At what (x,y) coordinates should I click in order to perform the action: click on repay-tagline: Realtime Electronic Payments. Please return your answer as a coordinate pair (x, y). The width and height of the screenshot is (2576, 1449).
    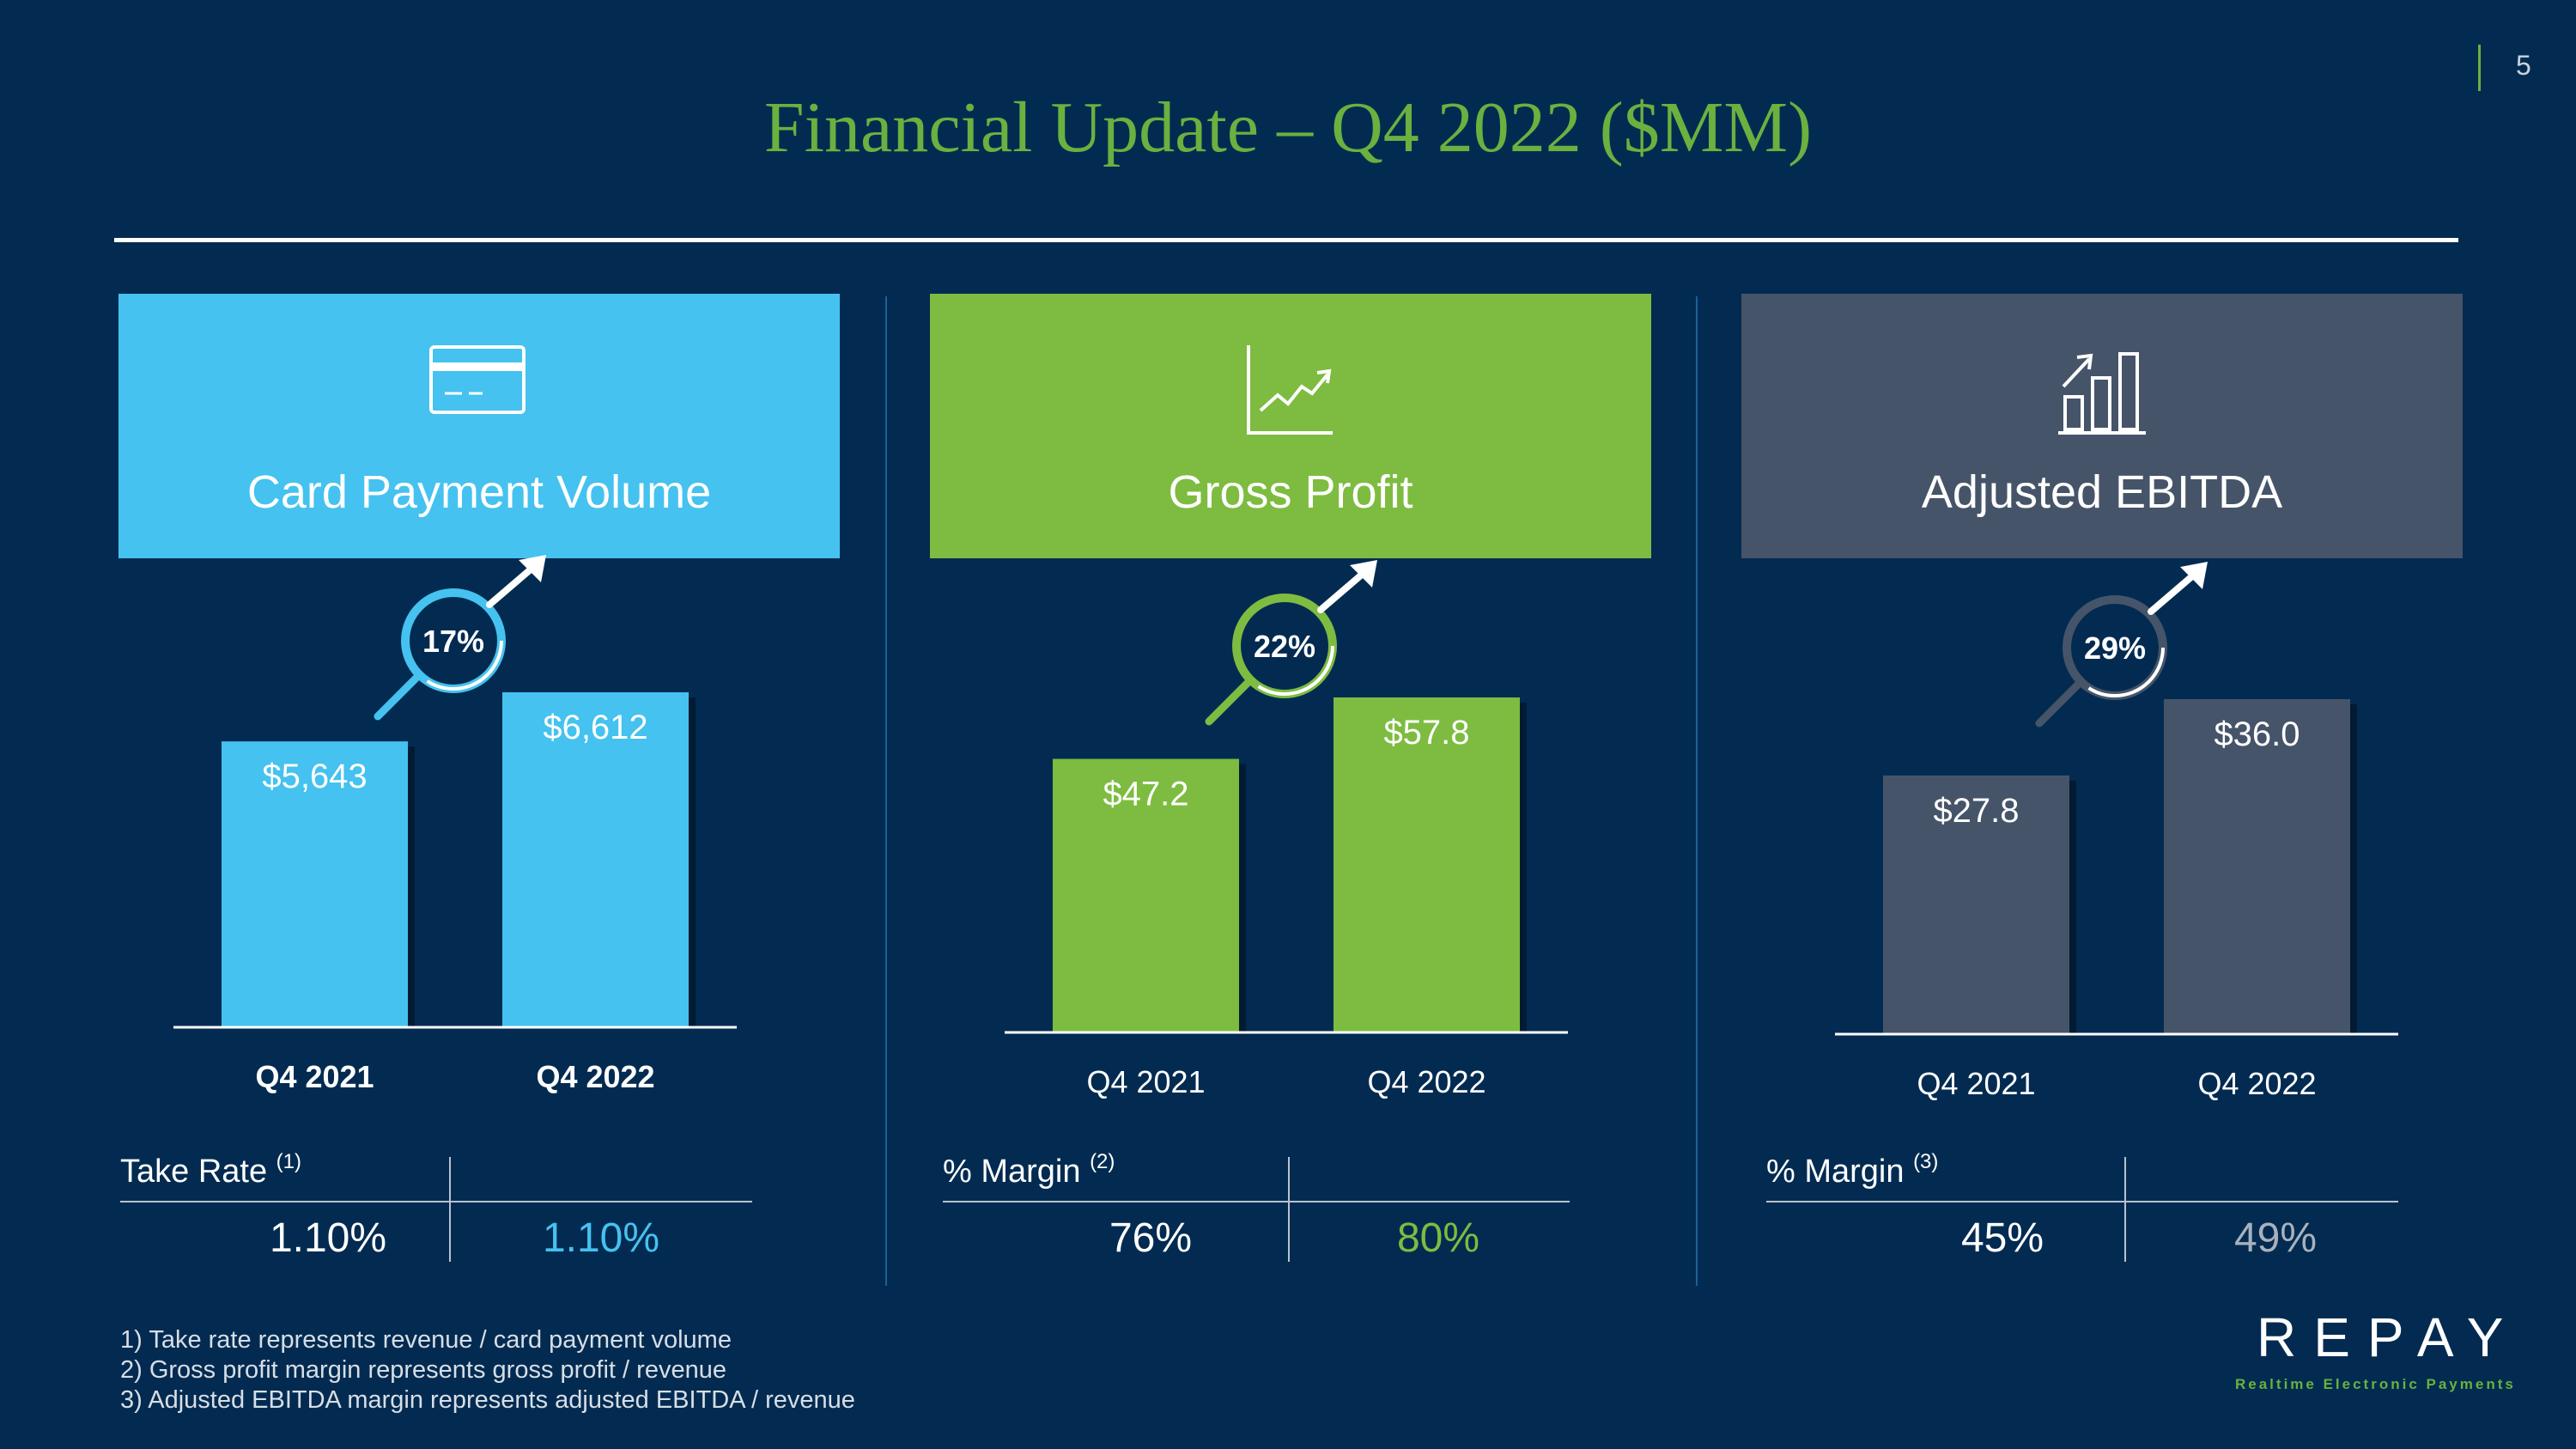
    Looking at the image, I should click on (2375, 1384).